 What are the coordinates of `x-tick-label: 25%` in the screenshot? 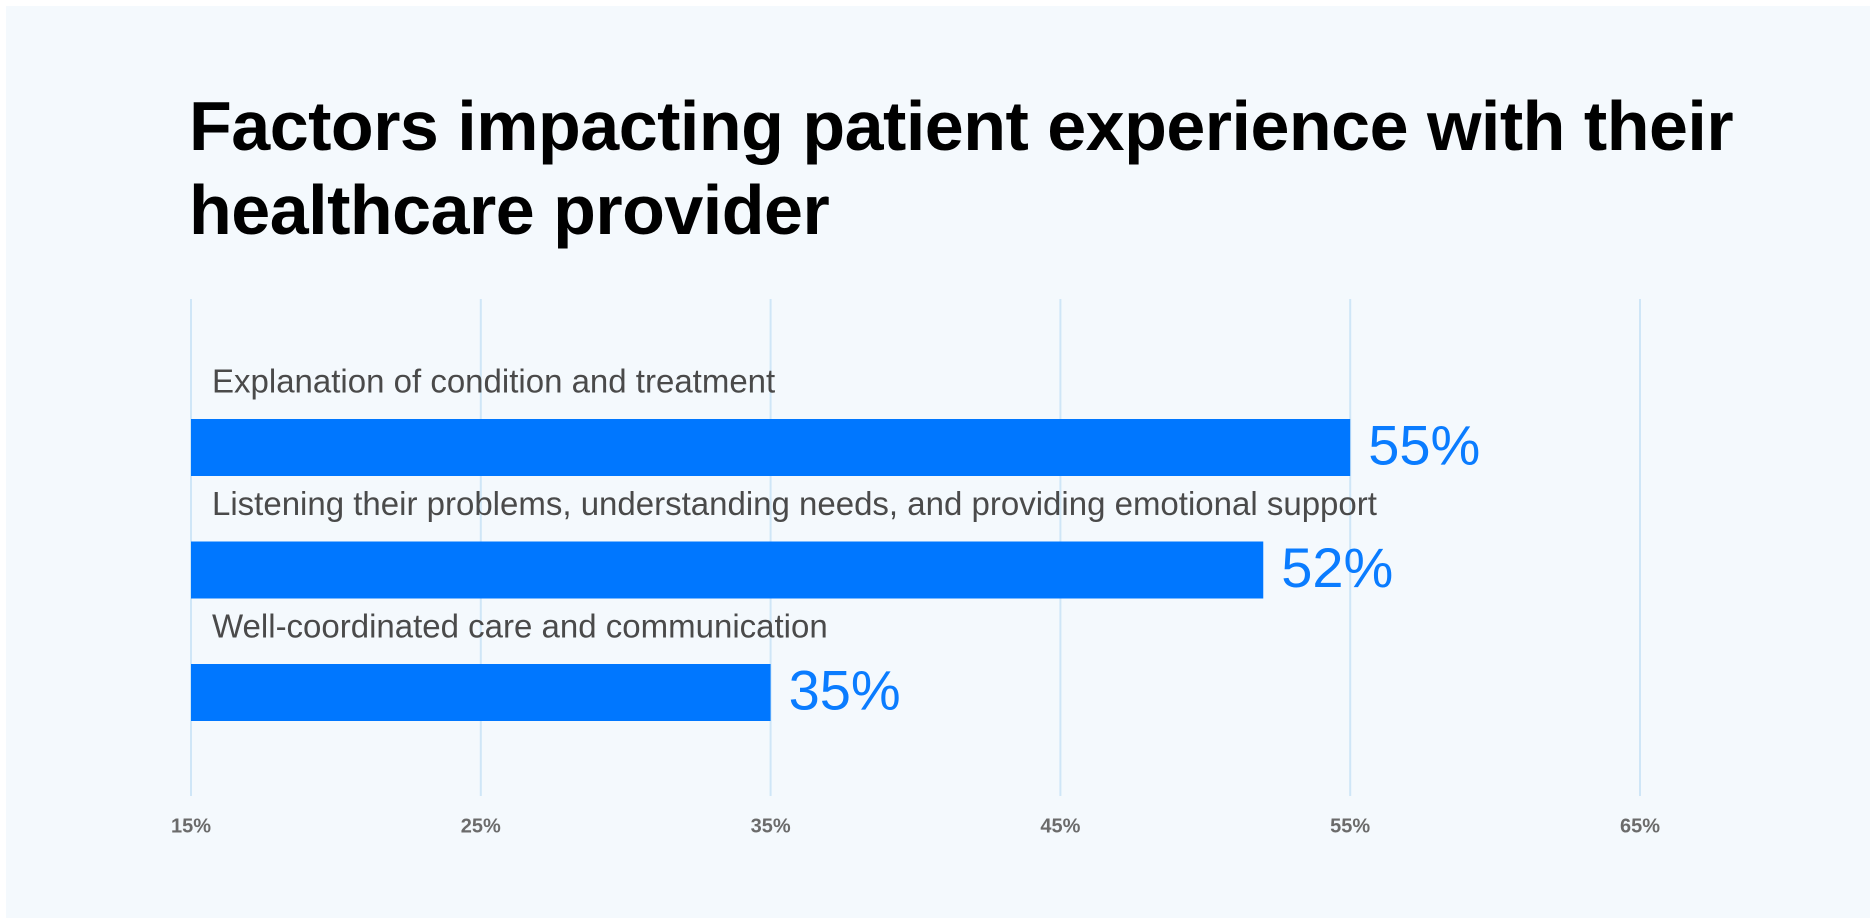 It's located at (481, 826).